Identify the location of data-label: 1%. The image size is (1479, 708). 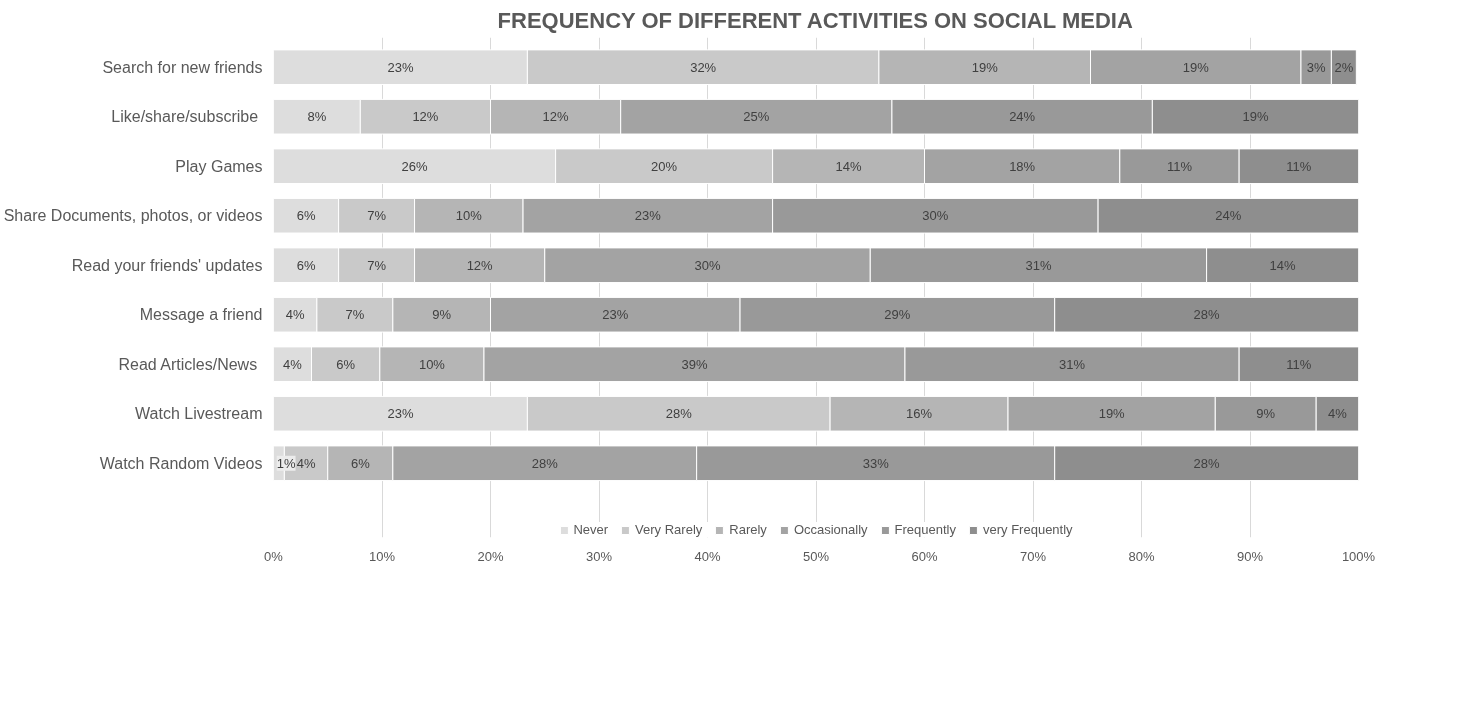
(286, 463).